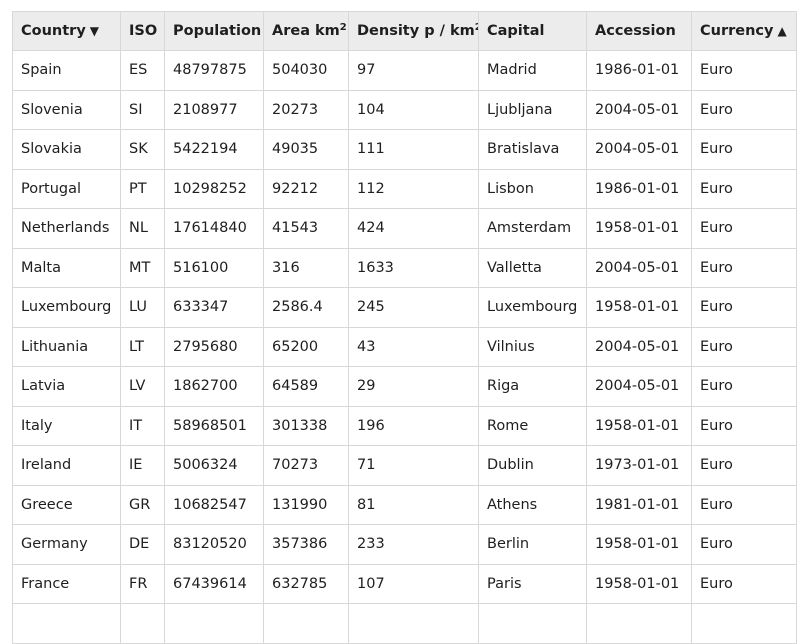 The image size is (808, 644). Describe the element at coordinates (142, 307) in the screenshot. I see `cell-iso: LU` at that location.